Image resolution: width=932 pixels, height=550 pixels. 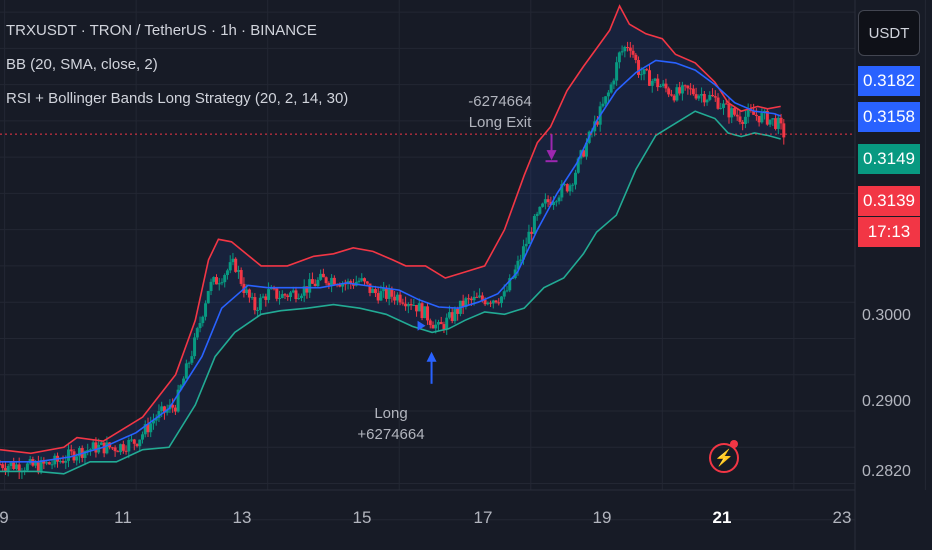 I want to click on price-tick: 0.3000, so click(x=886, y=315).